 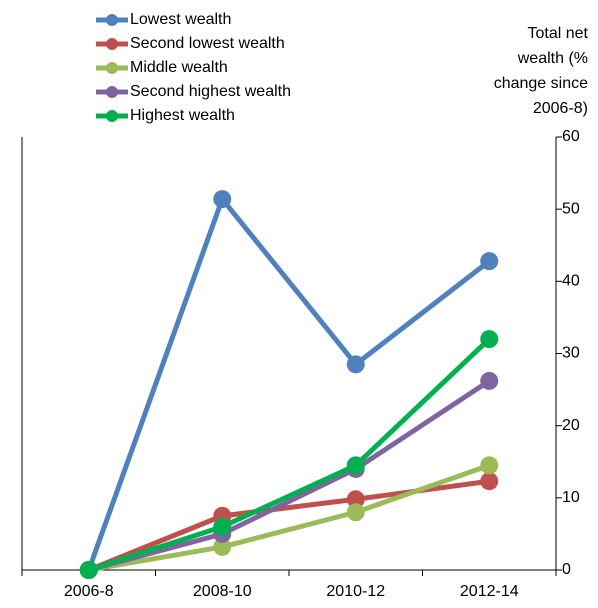 What do you see at coordinates (289, 517) in the screenshot?
I see `series-line` at bounding box center [289, 517].